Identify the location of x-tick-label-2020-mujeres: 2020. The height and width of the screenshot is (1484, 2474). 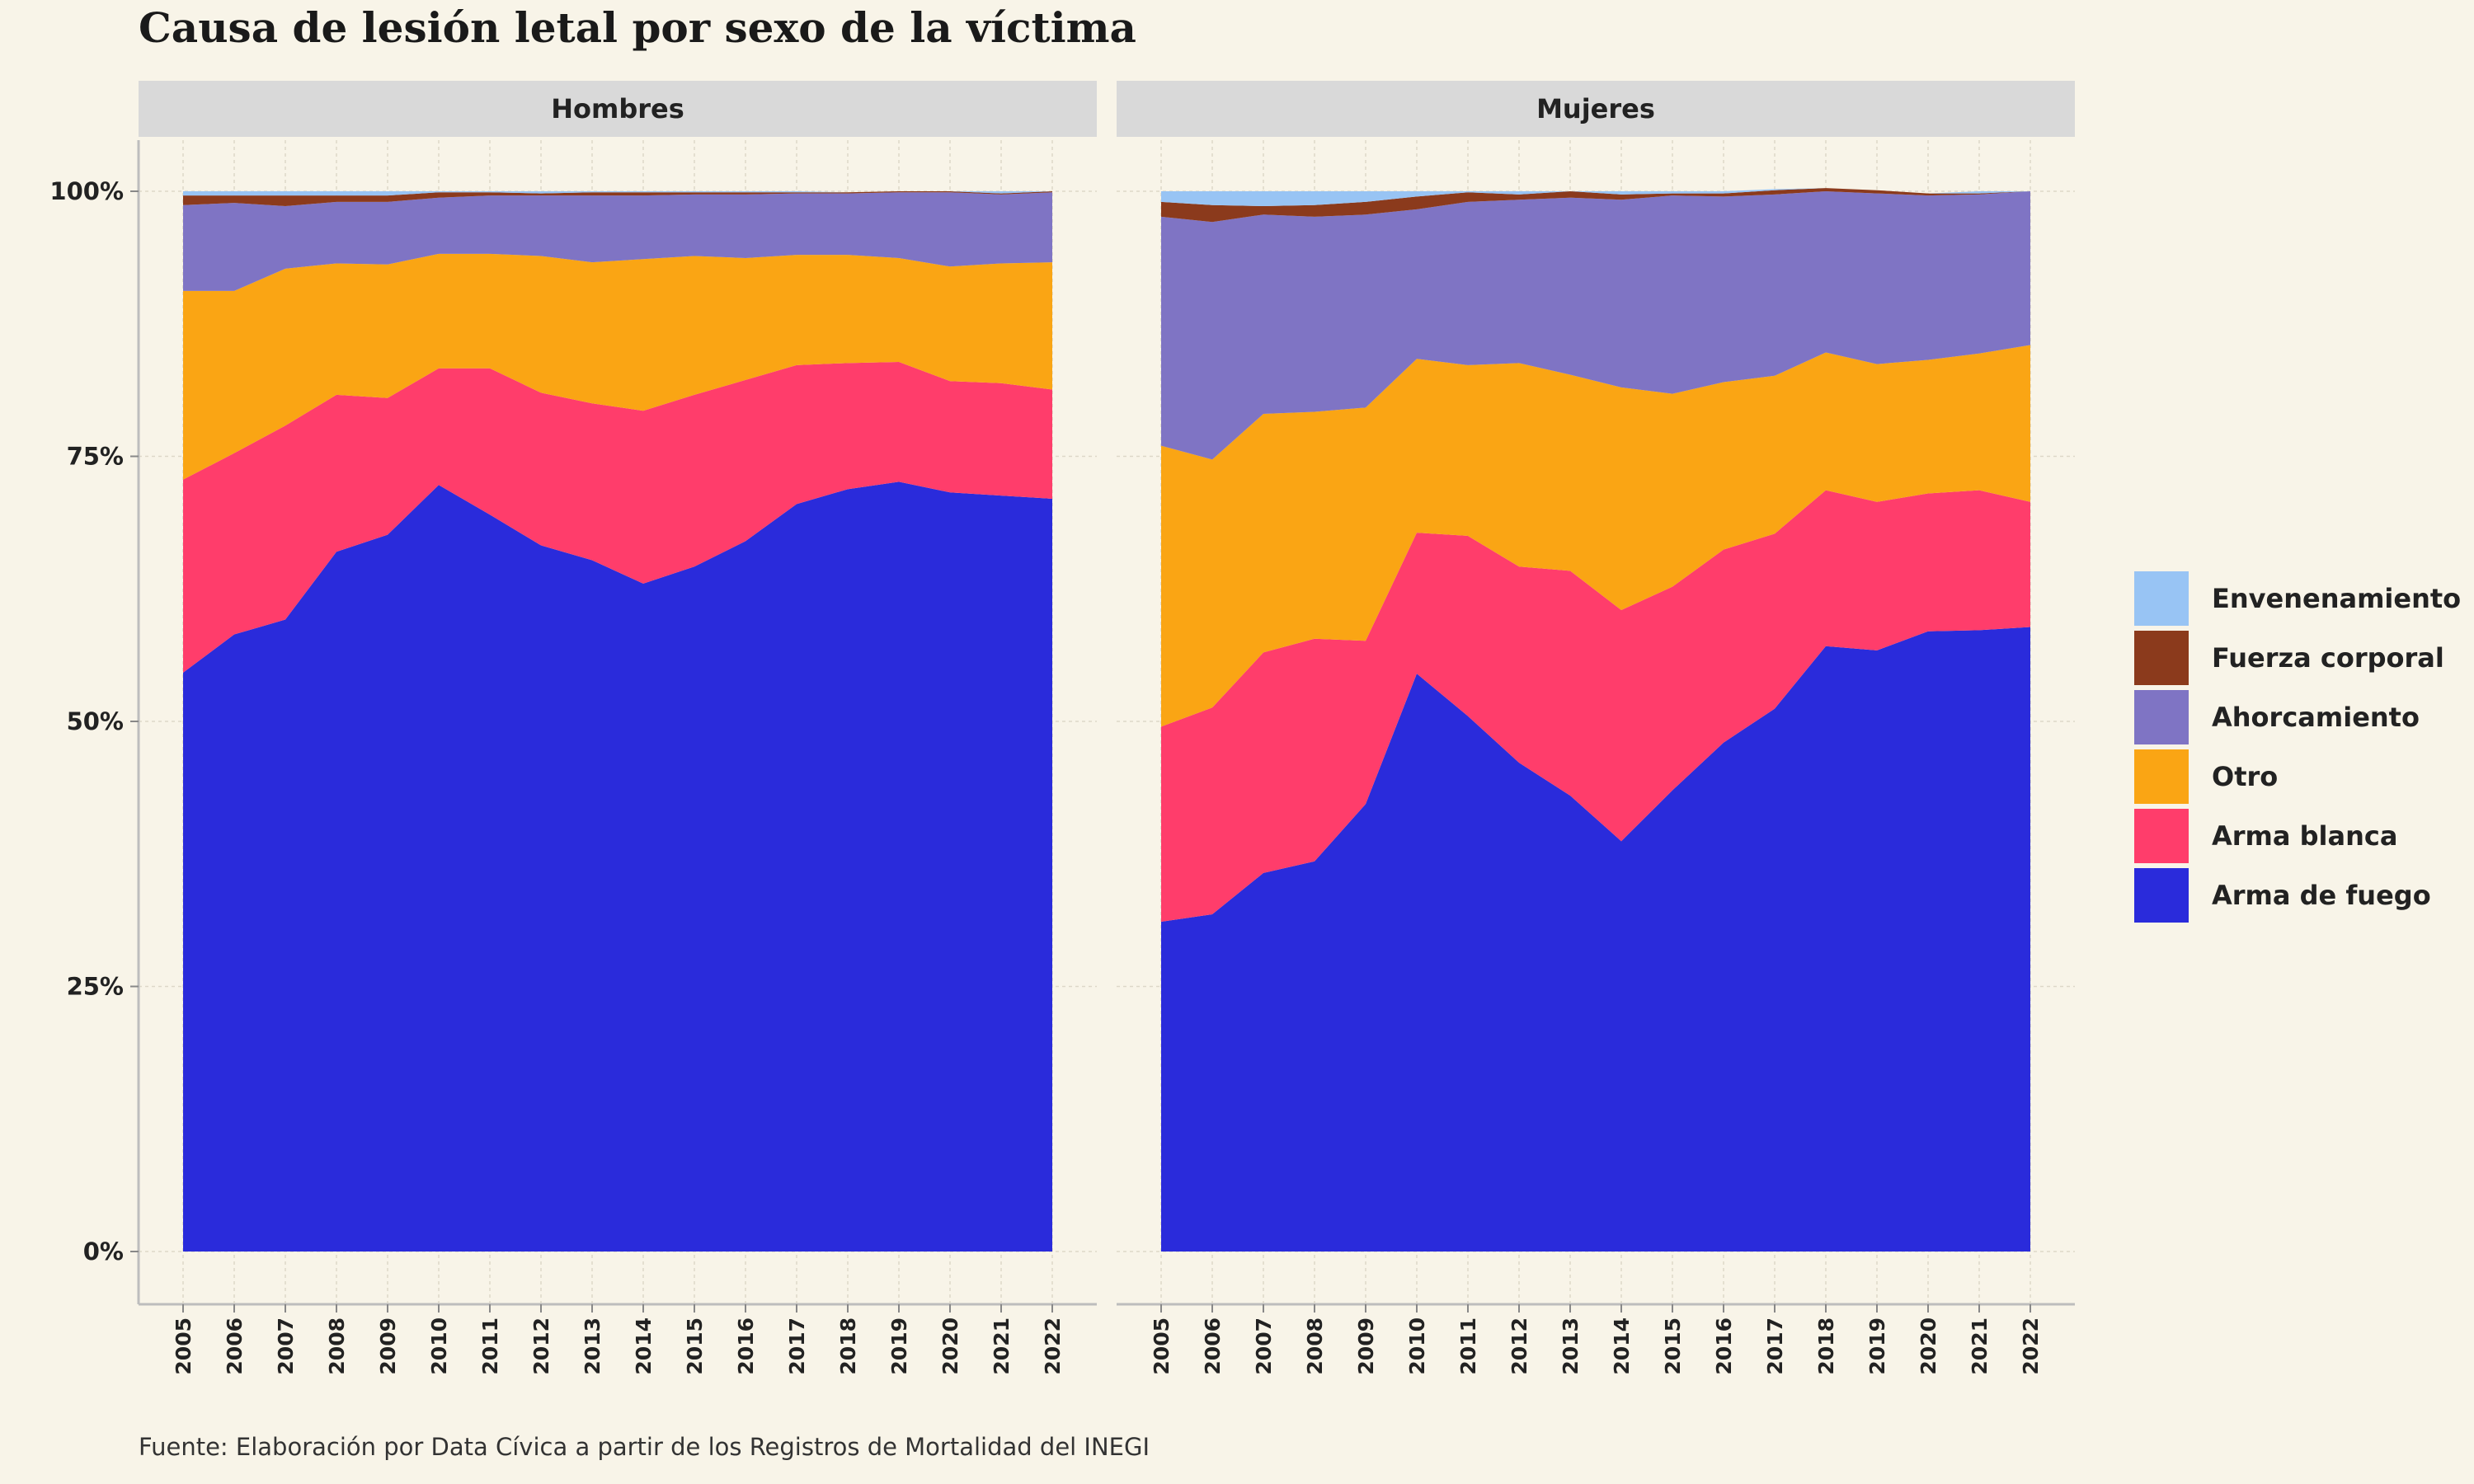
(1928, 1346).